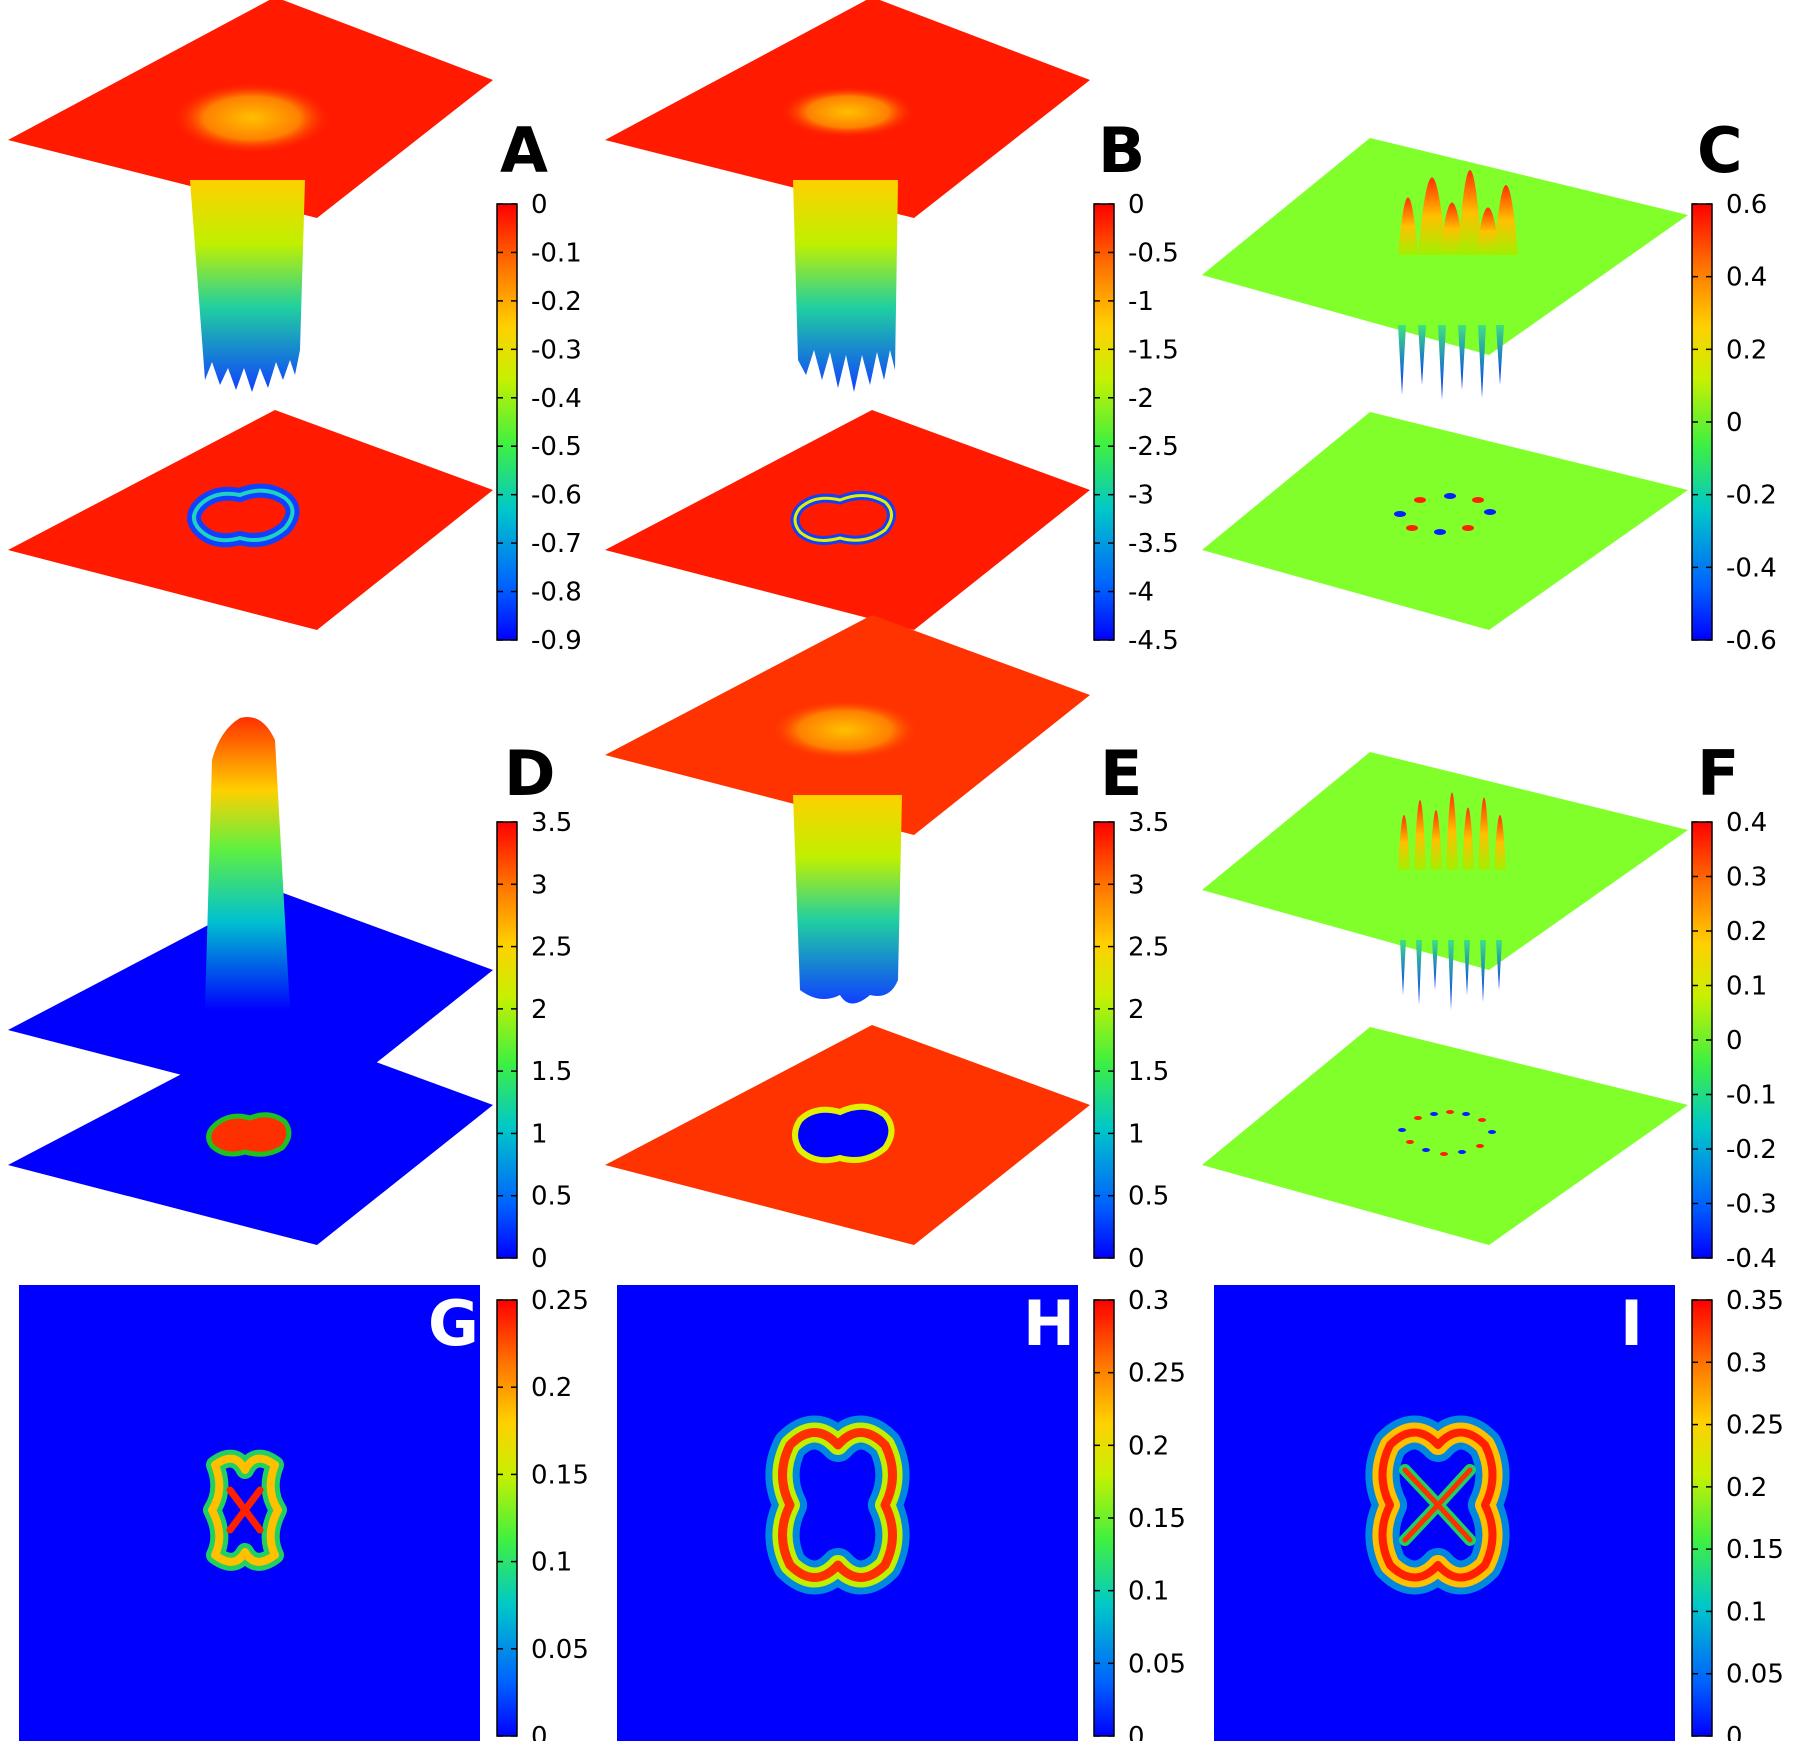 The width and height of the screenshot is (1794, 1741). Describe the element at coordinates (453, 1323) in the screenshot. I see `panel-g-label: G` at that location.